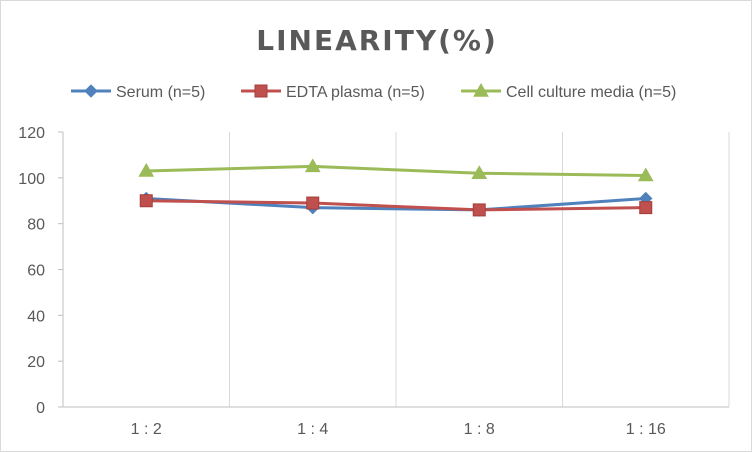 This screenshot has height=452, width=752. I want to click on x-tick-label: 1 : 2, so click(146, 429).